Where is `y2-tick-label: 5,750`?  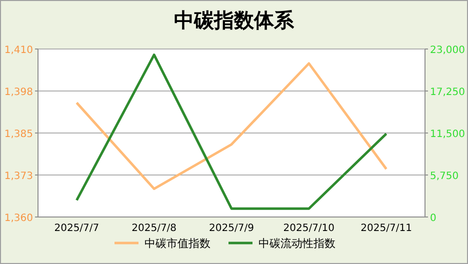 y2-tick-label: 5,750 is located at coordinates (444, 176).